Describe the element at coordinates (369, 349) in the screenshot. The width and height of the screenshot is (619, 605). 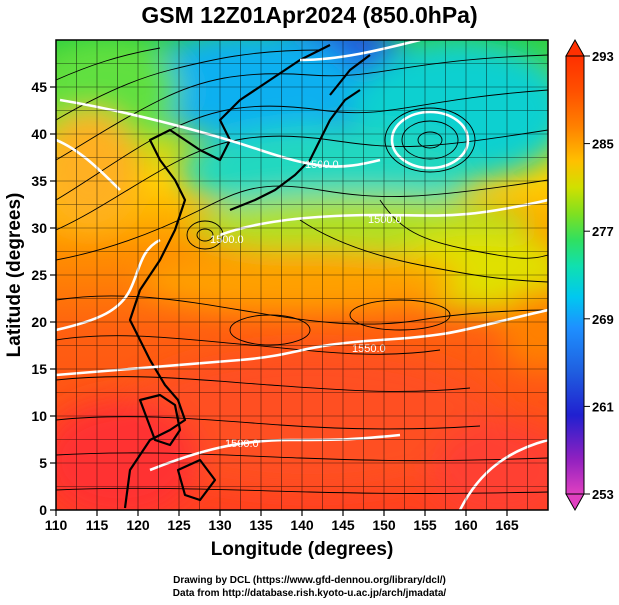
I see `contour-label: 1550.0` at that location.